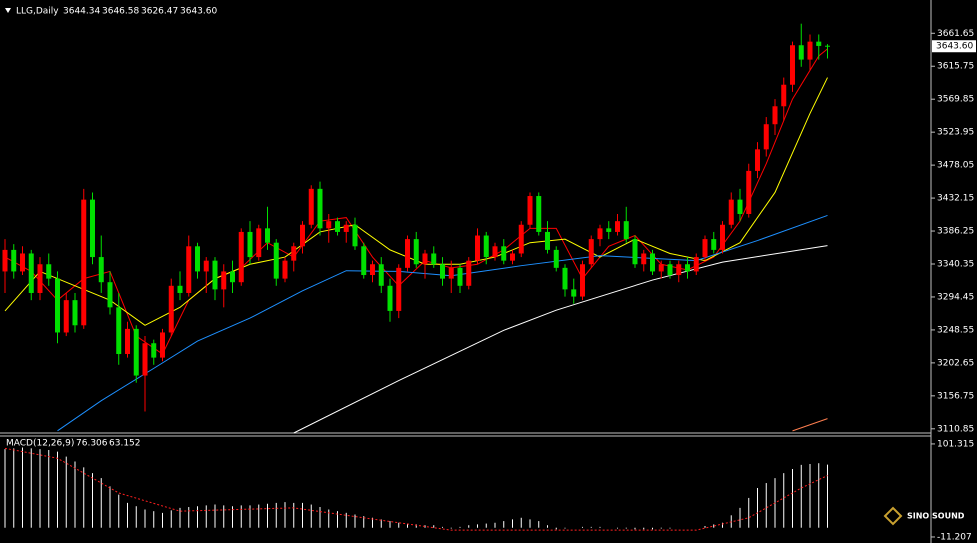  What do you see at coordinates (955, 67) in the screenshot?
I see `y-tick-label: 3615.75` at bounding box center [955, 67].